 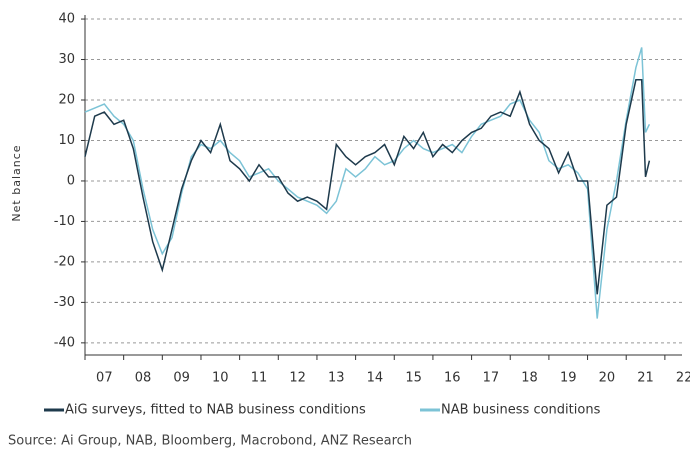 I want to click on y-tick-label: -10, so click(x=64, y=221).